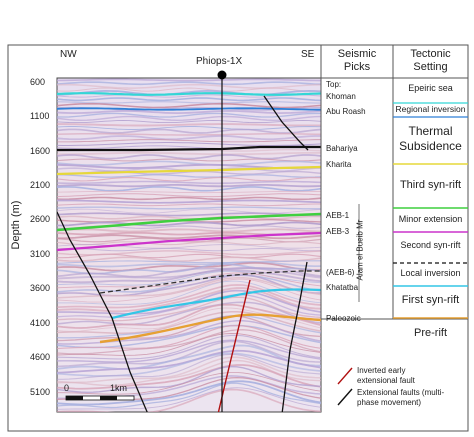 The width and height of the screenshot is (474, 437). I want to click on tectonic-label: Regional inversion, so click(430, 109).